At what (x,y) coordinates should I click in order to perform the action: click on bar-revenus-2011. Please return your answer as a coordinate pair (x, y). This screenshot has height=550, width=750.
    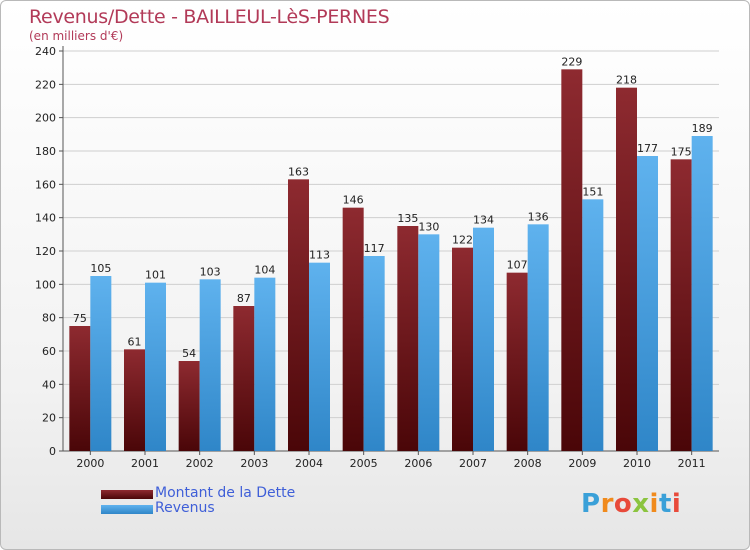
    Looking at the image, I should click on (702, 293).